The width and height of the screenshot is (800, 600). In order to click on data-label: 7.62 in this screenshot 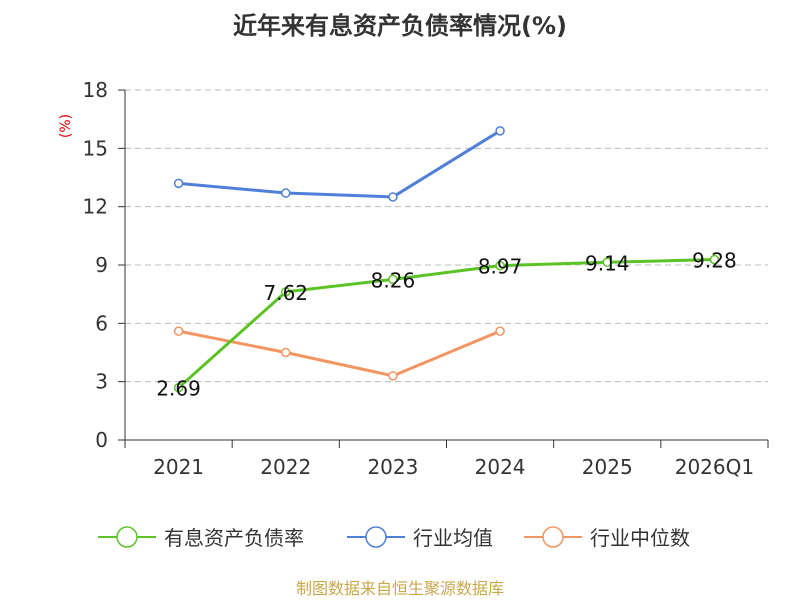, I will do `click(285, 293)`.